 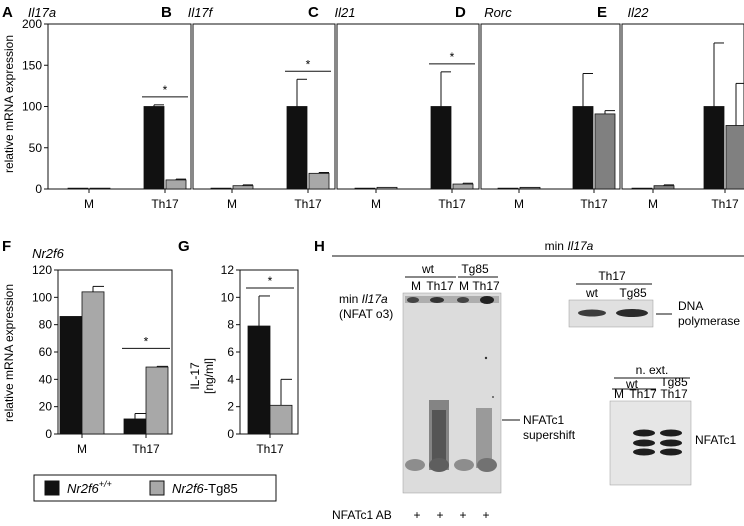 What do you see at coordinates (486, 286) in the screenshot?
I see `gel-lane-4: Th17` at bounding box center [486, 286].